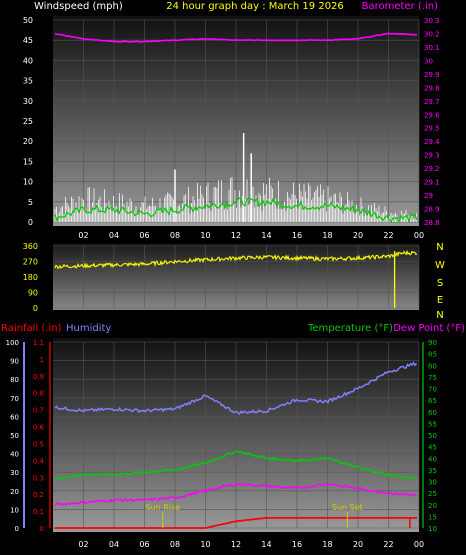 The image size is (466, 555). What do you see at coordinates (38, 512) in the screenshot?
I see `rain-y-tick-label: 0.1` at bounding box center [38, 512].